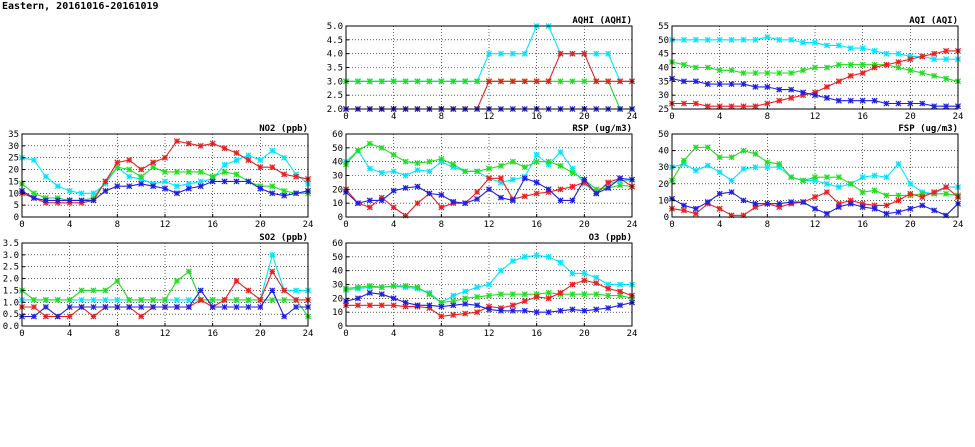  Describe the element at coordinates (335, 55) in the screenshot. I see `y-tick-label: 4.0` at that location.